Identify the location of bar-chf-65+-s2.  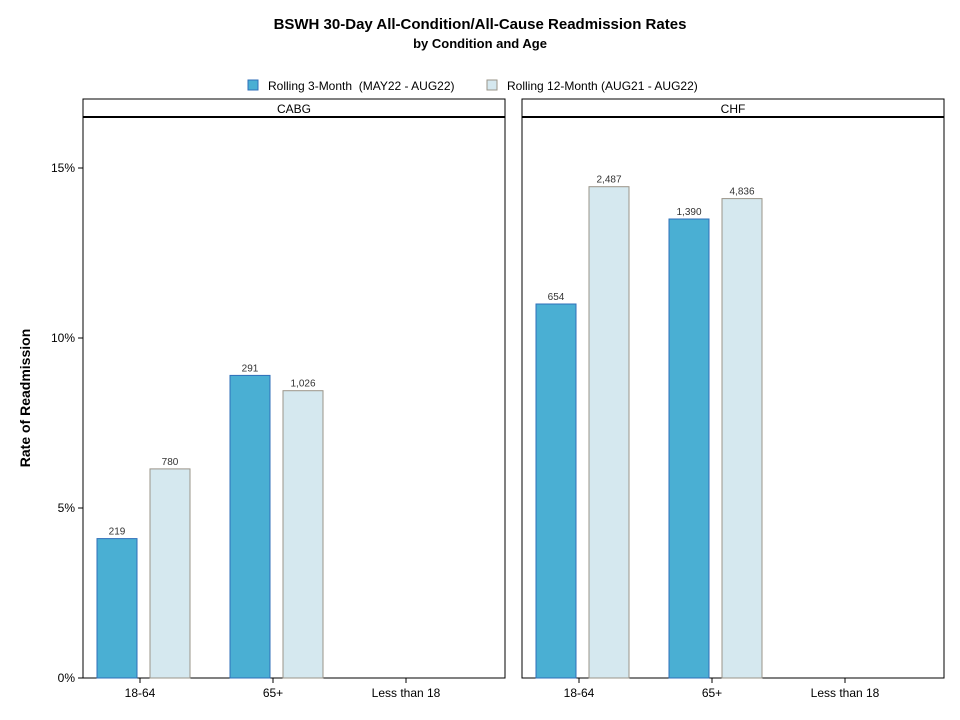
(742, 438).